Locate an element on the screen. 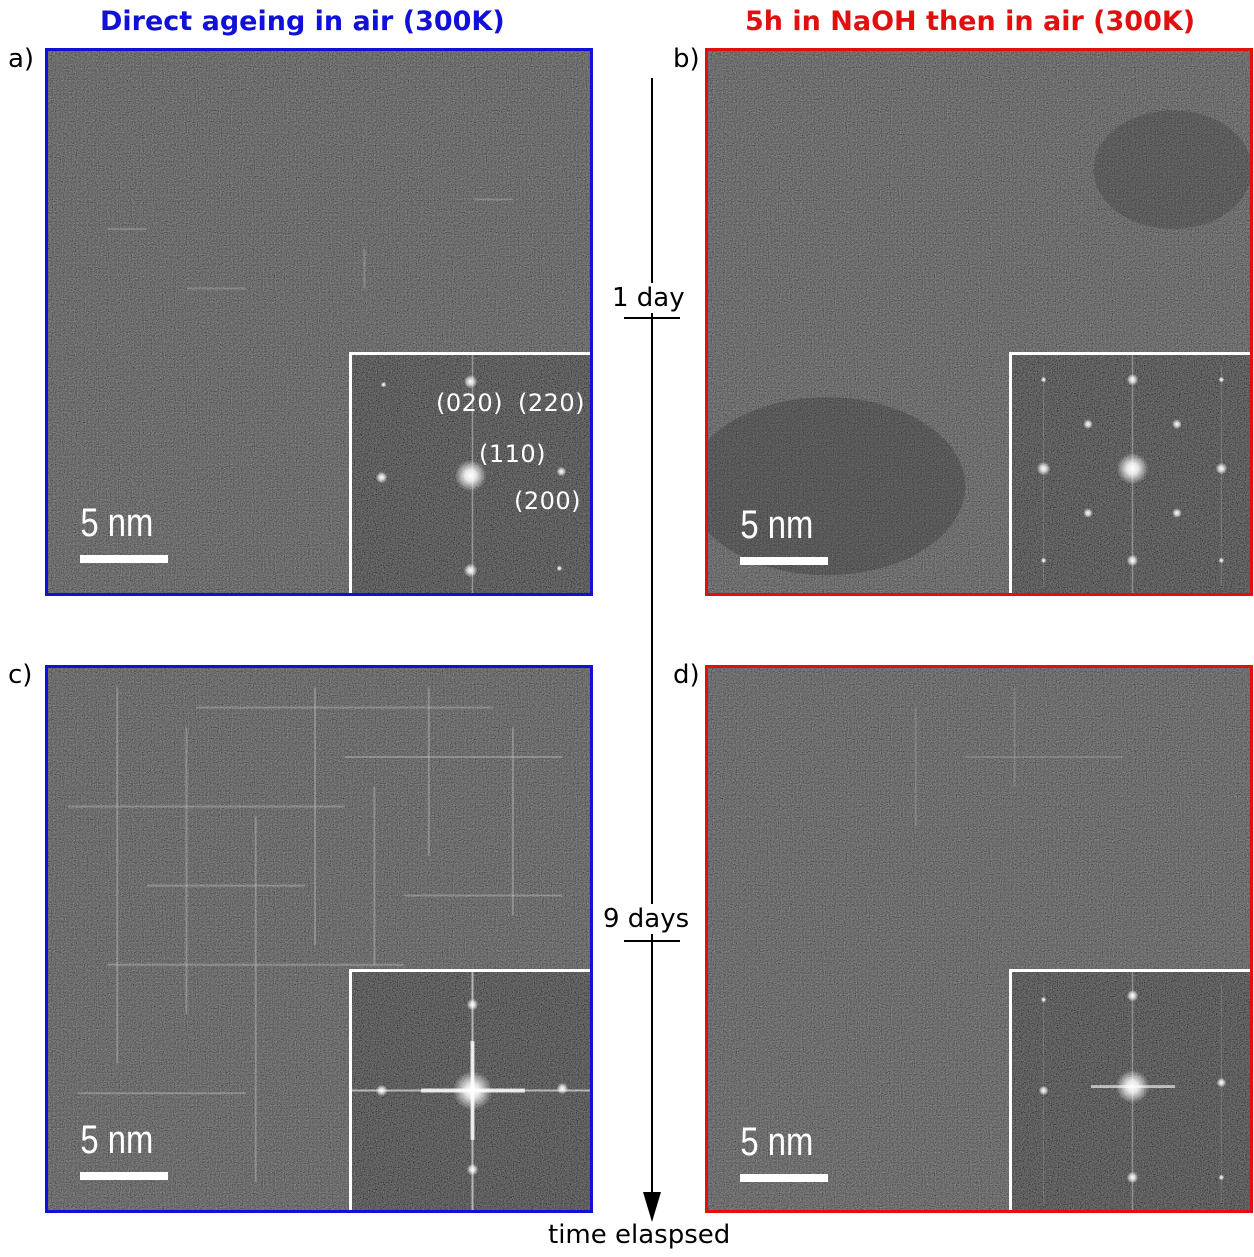 The width and height of the screenshot is (1254, 1257). time-axis-arrowhead is located at coordinates (652, 1207).